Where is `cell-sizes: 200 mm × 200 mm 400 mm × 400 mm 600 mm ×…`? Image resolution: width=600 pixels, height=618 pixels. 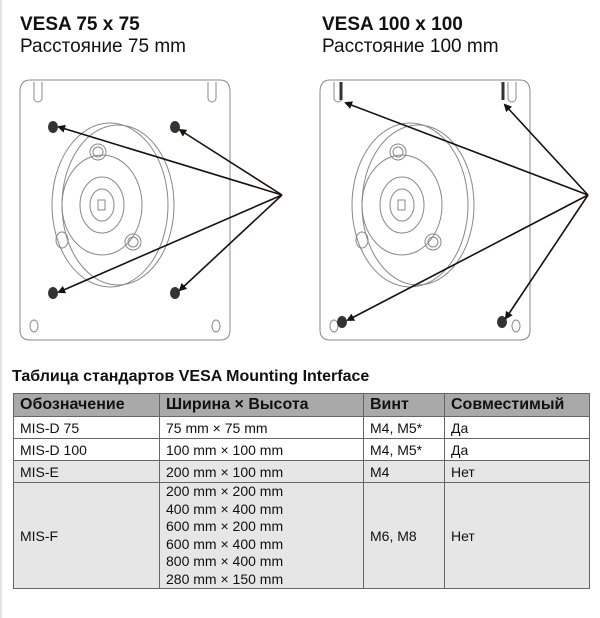
cell-sizes: 200 mm × 200 mm 400 mm × 400 mm 600 mm ×… is located at coordinates (261, 535).